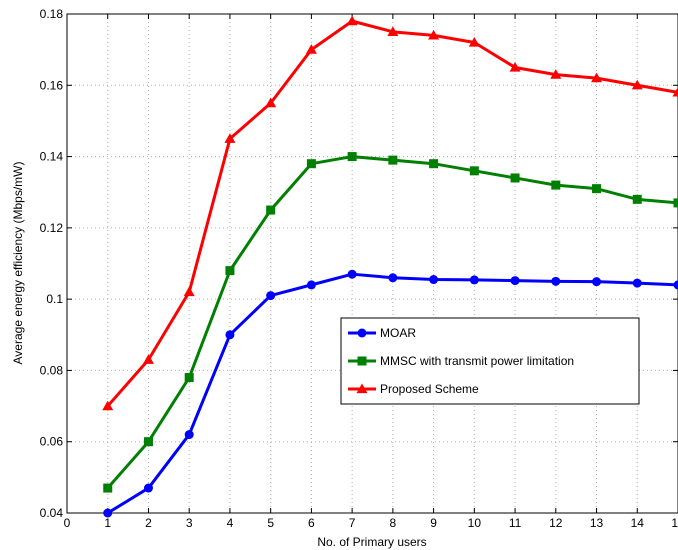 The width and height of the screenshot is (678, 550). Describe the element at coordinates (674, 523) in the screenshot. I see `x-tick-label: 15` at that location.